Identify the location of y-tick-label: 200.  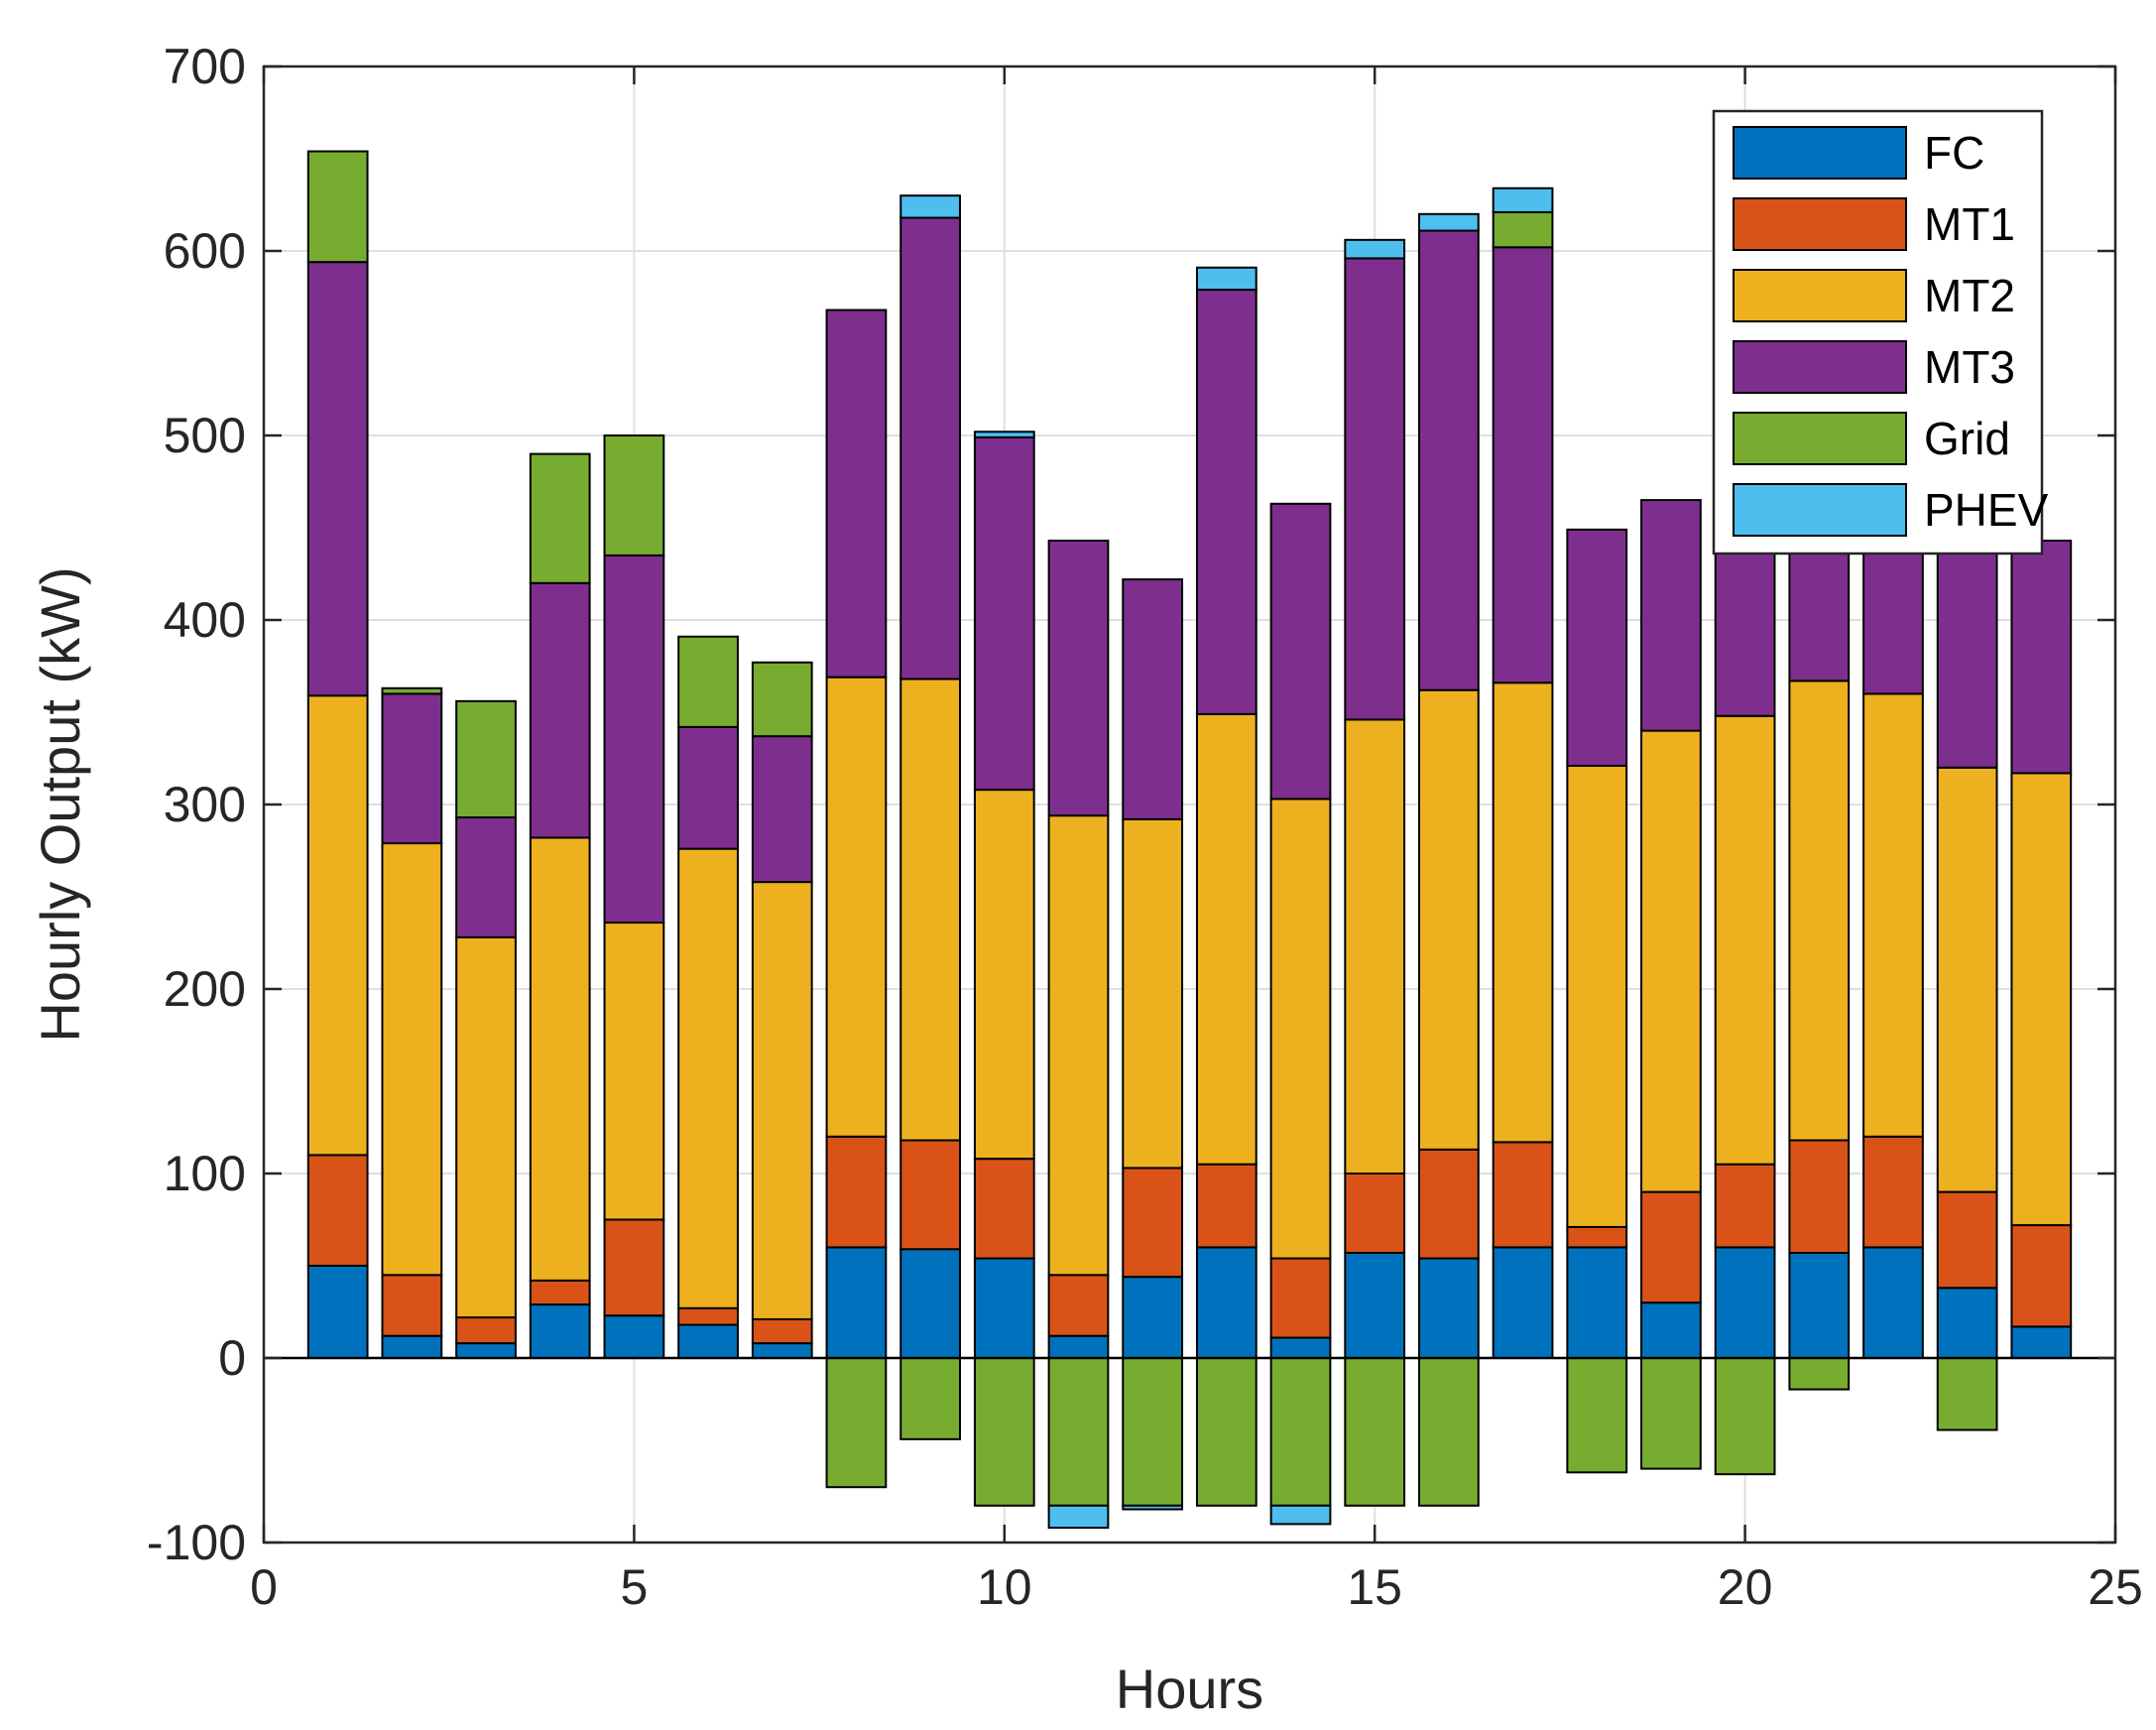
(205, 989).